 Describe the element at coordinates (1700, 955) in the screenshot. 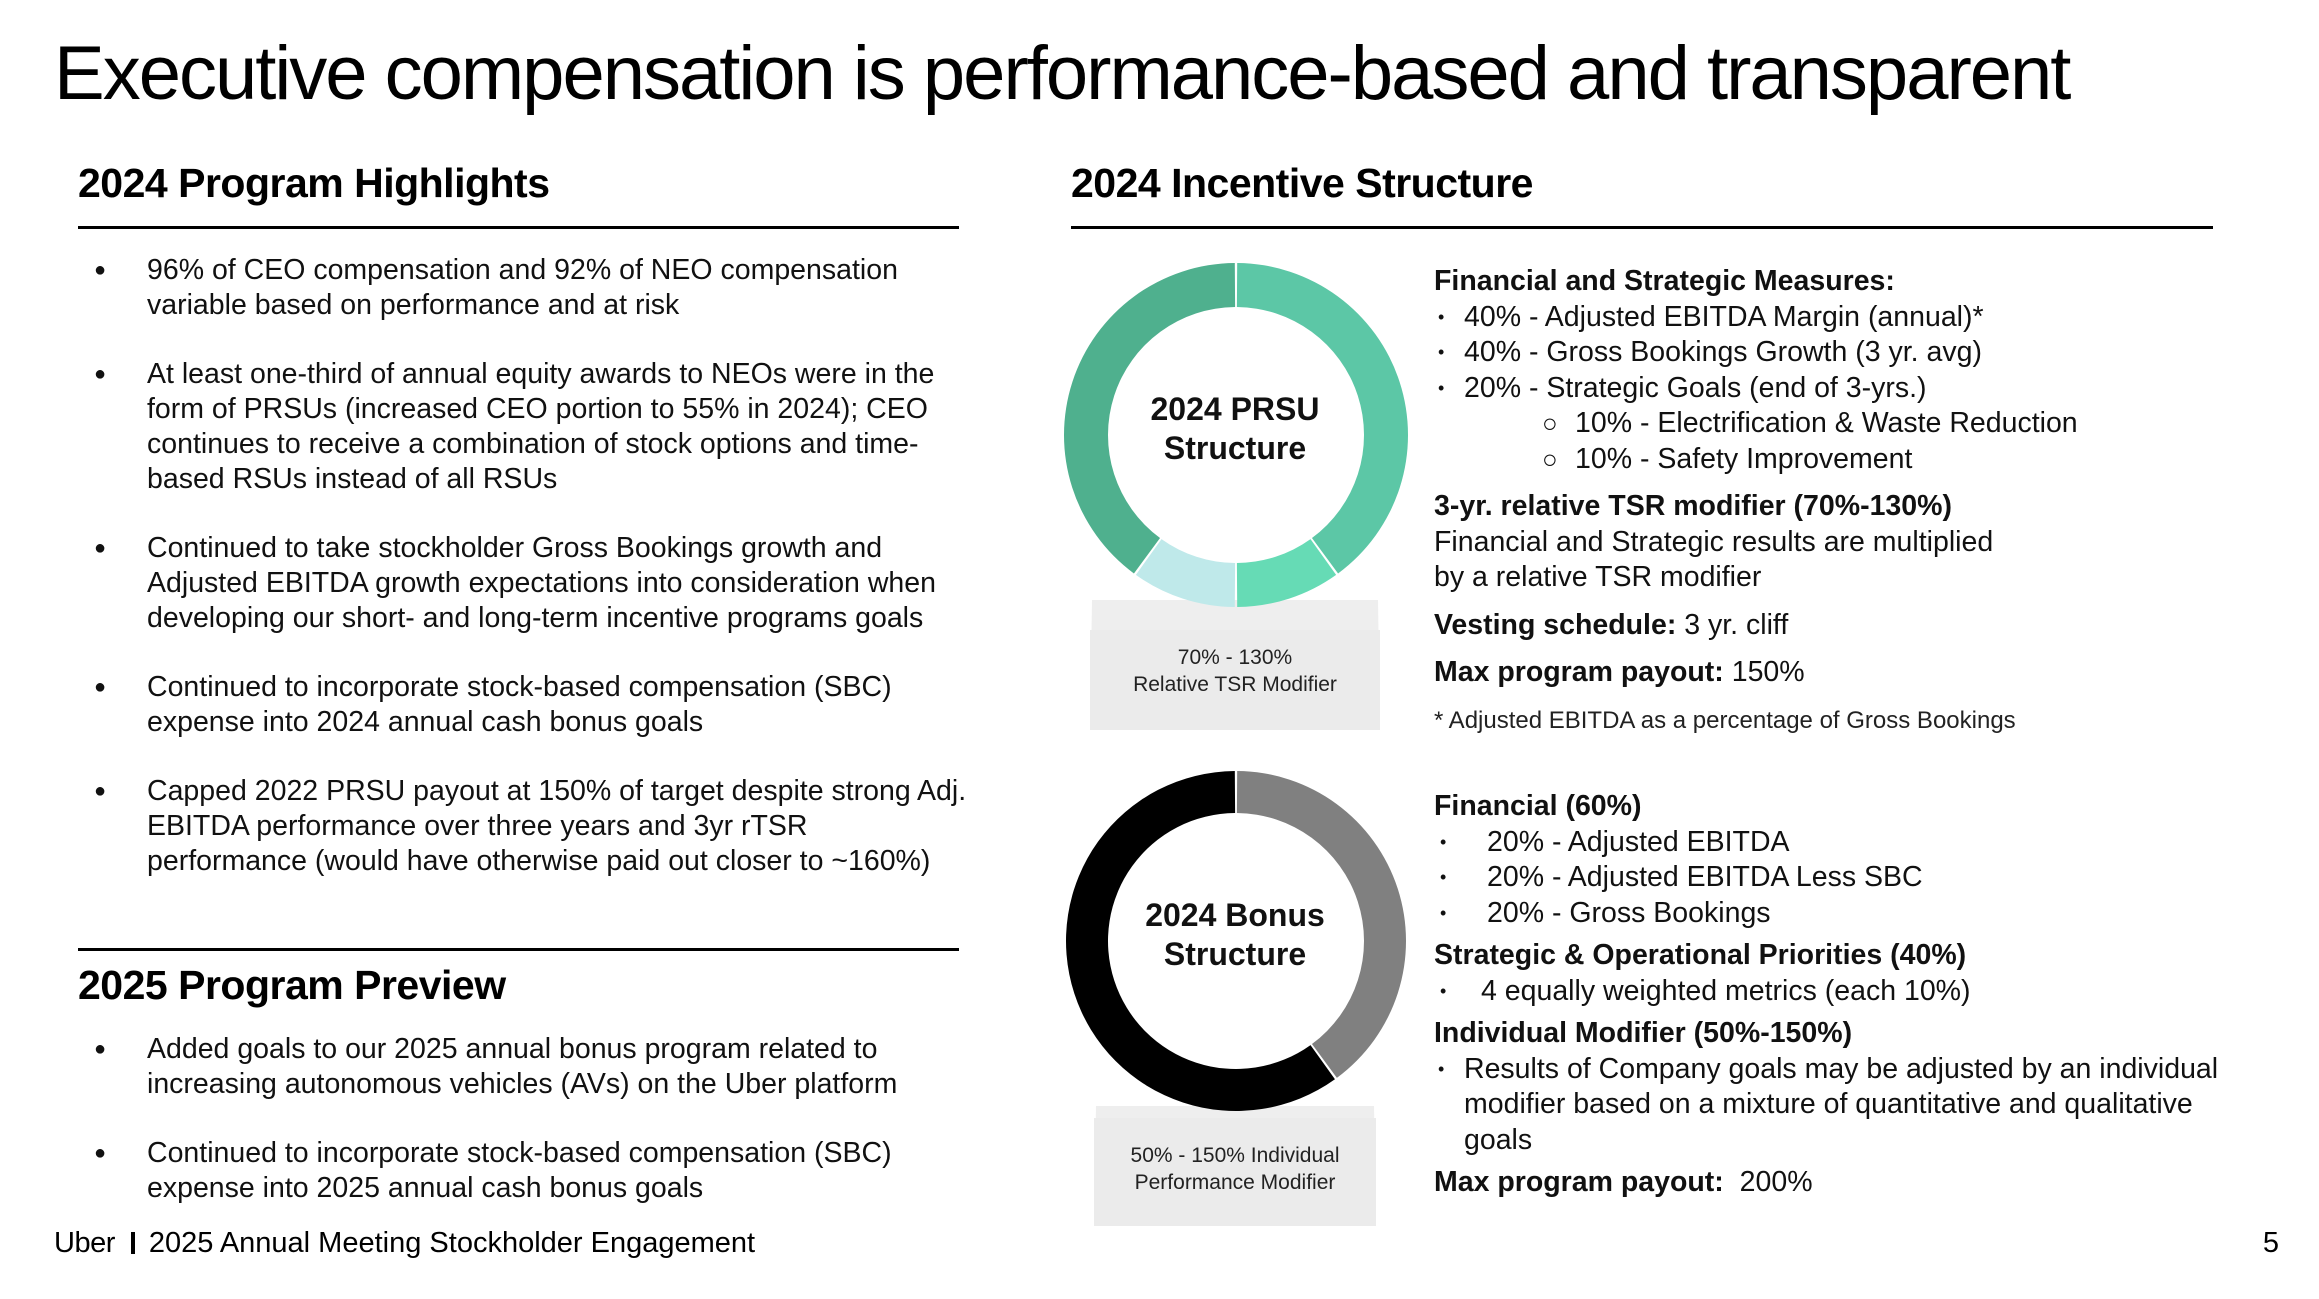

I see `strategic-heading: Strategic & Operational Priorities (40%)` at that location.